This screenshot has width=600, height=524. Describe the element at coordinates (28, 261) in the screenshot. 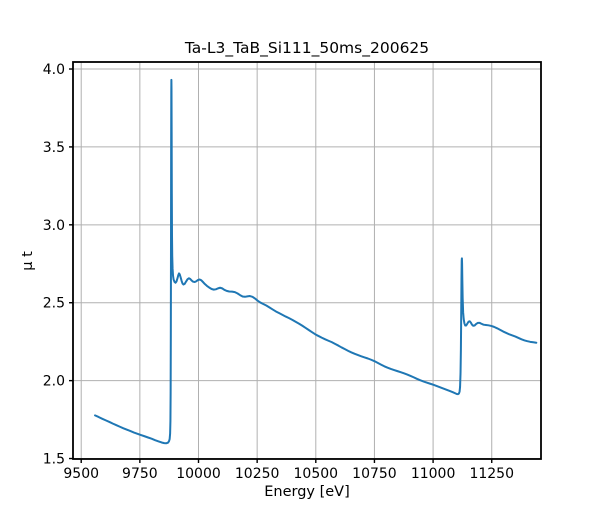

I see `y-axis-label: μ t` at that location.